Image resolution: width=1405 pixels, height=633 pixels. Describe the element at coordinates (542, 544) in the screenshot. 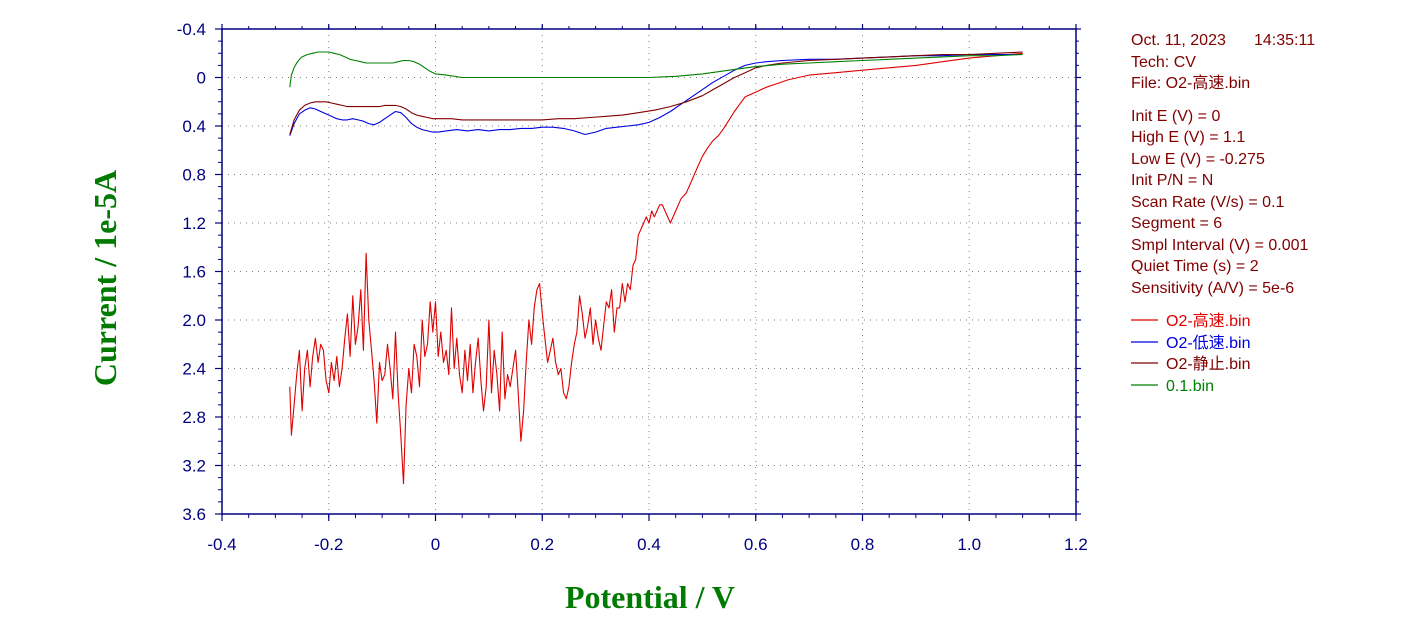

I see `x-tick-label: 0.2` at that location.